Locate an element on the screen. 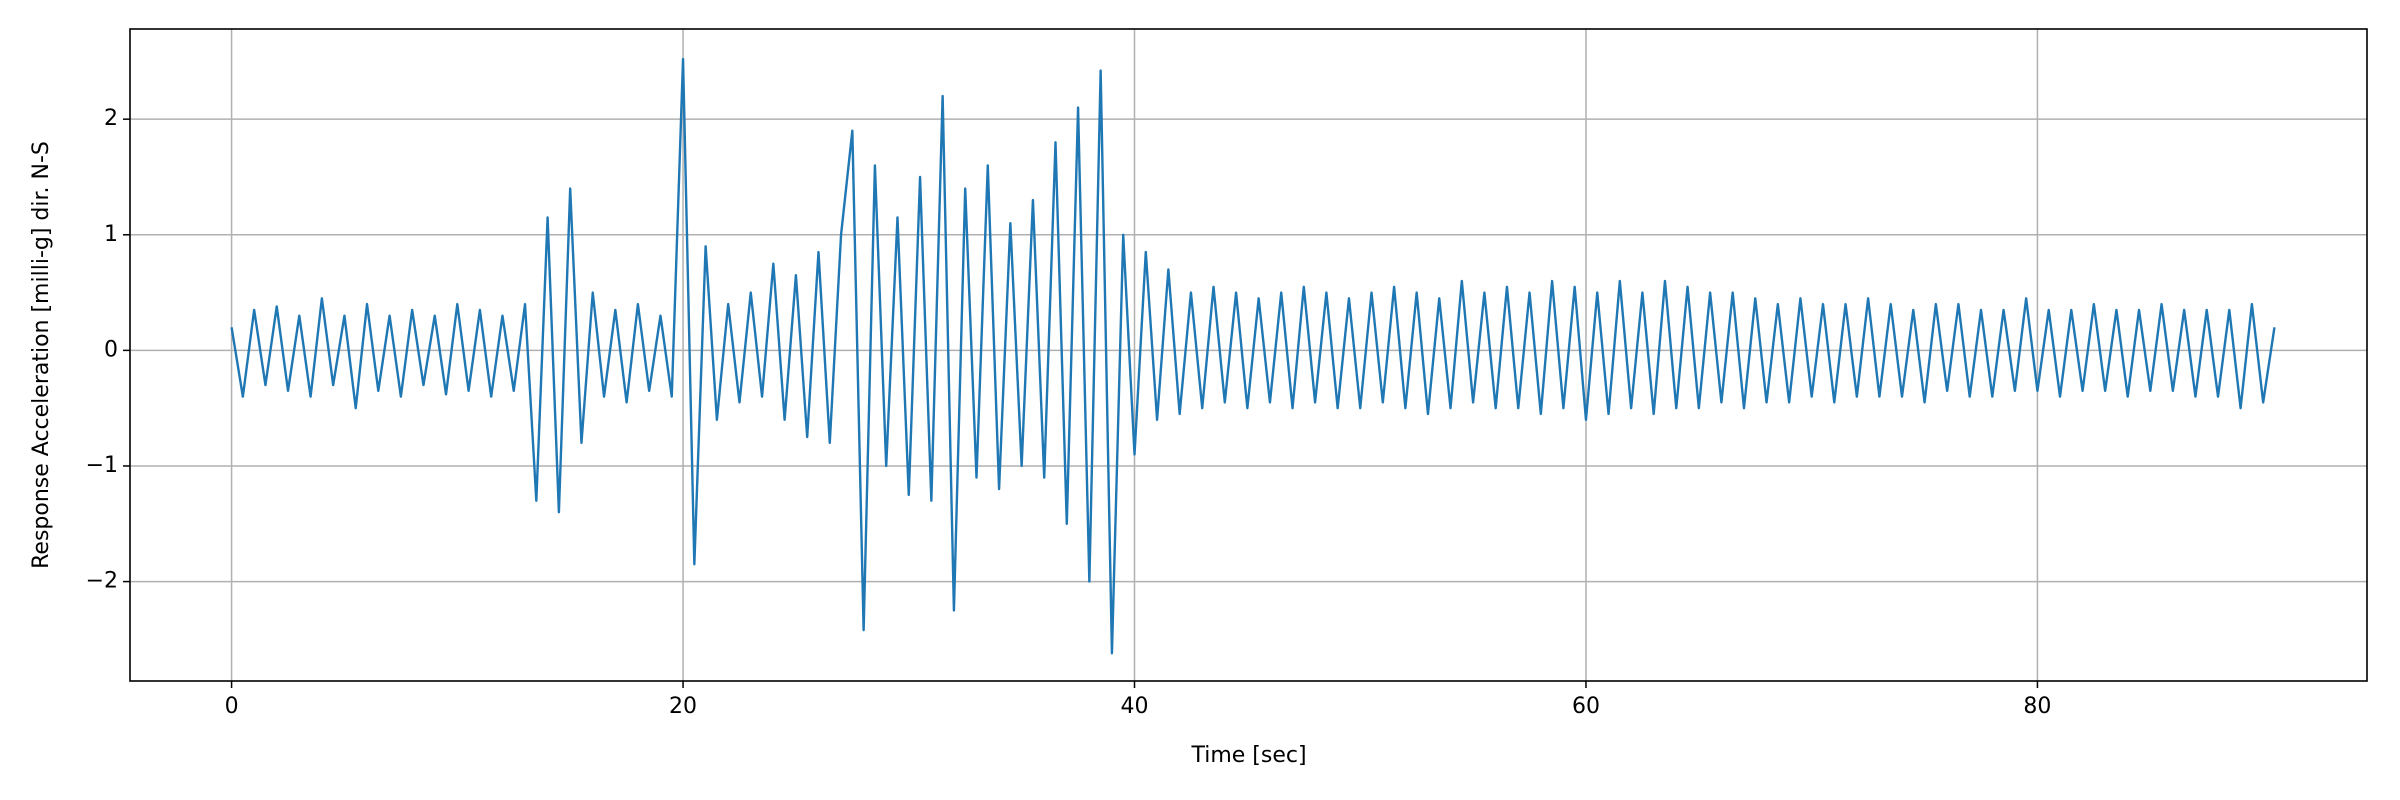 This screenshot has width=2400, height=800. y-tick-label: −2 is located at coordinates (102, 581).